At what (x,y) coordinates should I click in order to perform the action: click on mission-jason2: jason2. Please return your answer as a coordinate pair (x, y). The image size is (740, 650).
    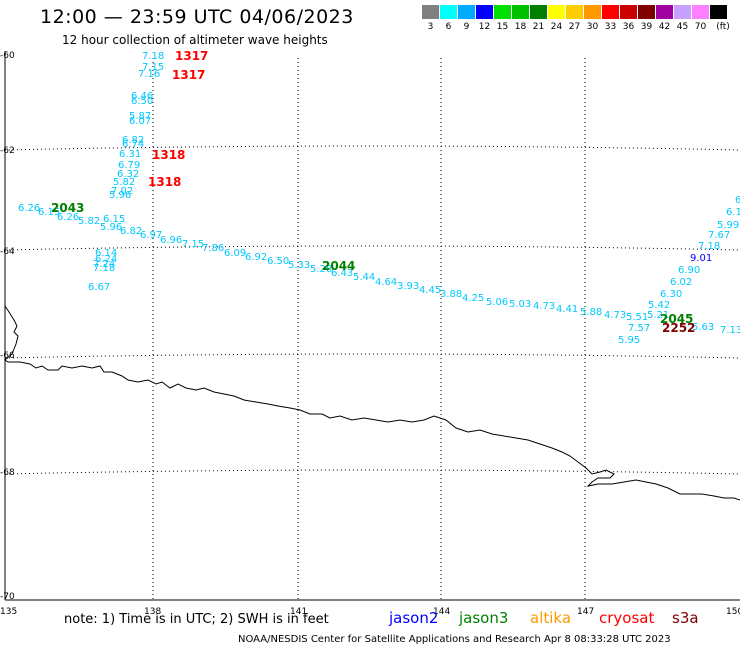
    Looking at the image, I should click on (414, 618).